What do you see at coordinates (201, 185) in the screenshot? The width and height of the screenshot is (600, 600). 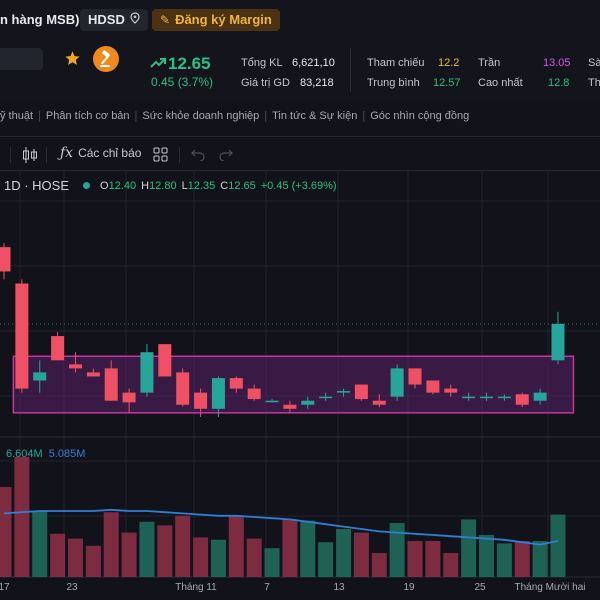 I see `l-value: 12.35` at bounding box center [201, 185].